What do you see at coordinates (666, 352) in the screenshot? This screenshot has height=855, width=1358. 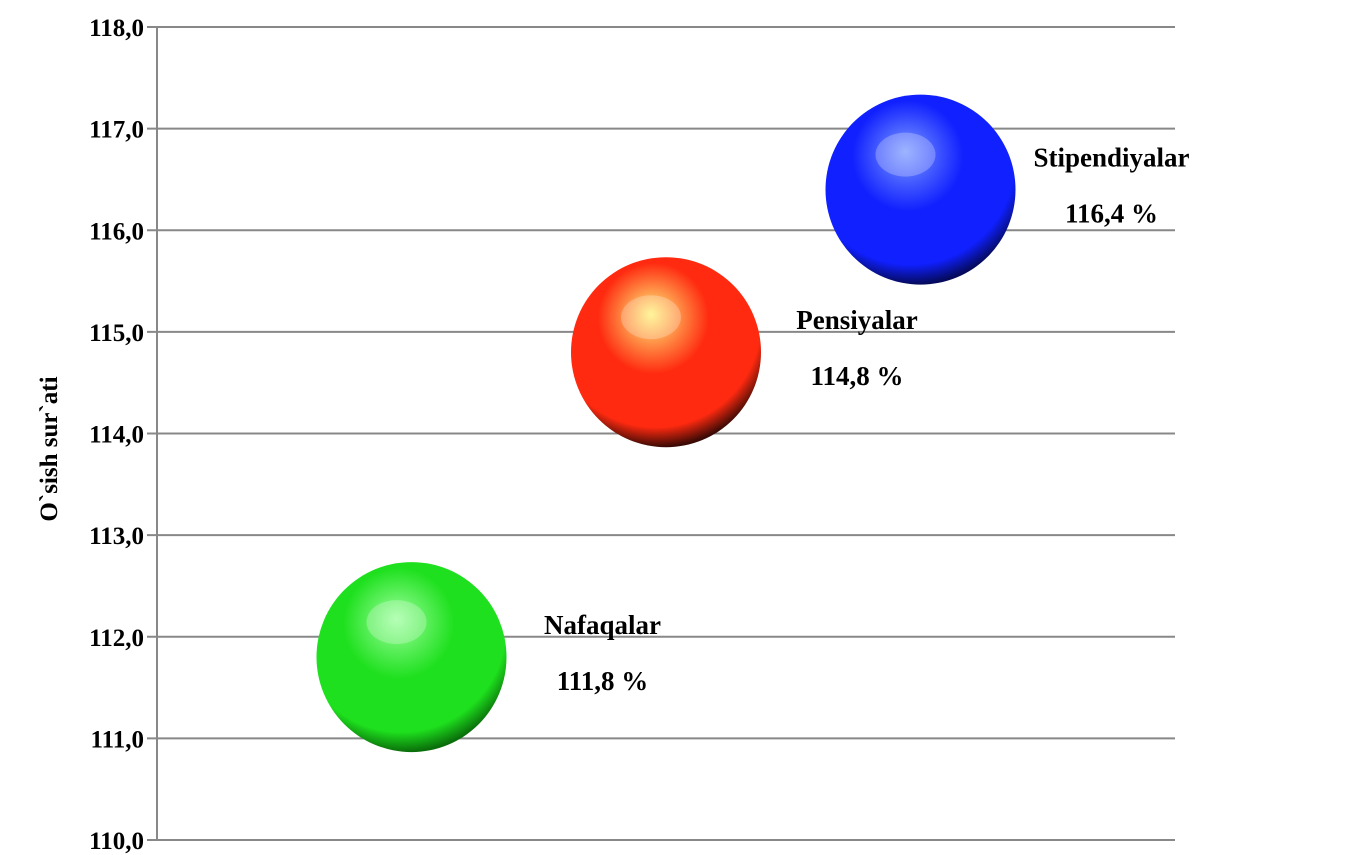 I see `bubble-pensiyalar` at bounding box center [666, 352].